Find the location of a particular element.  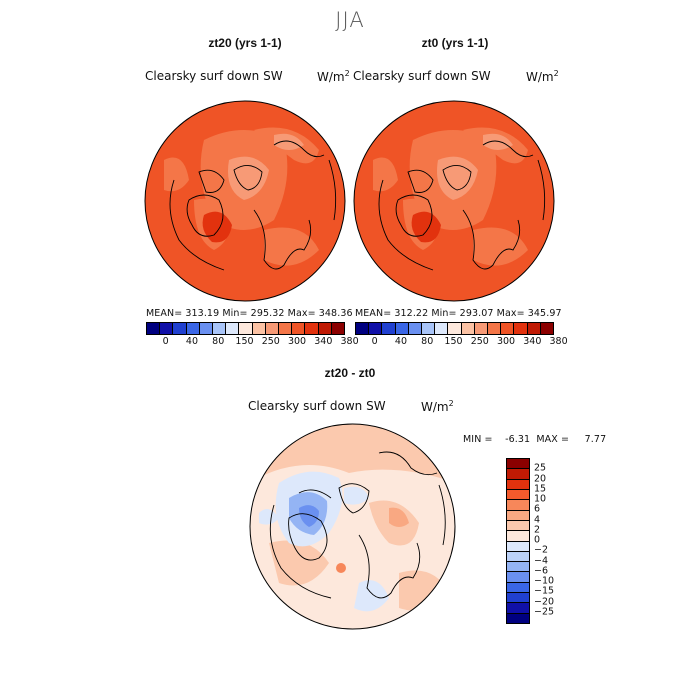

colorbar-tick-label: −6 is located at coordinates (541, 571).